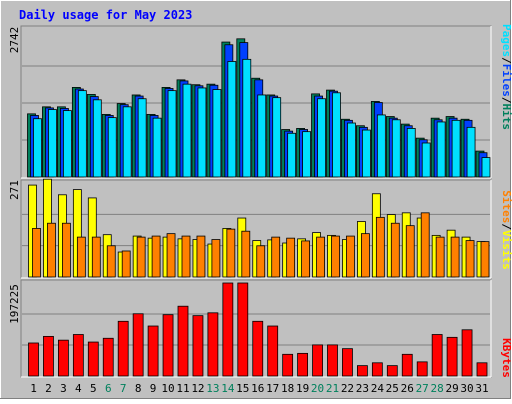  I want to click on y-max-label: 271, so click(14, 190).